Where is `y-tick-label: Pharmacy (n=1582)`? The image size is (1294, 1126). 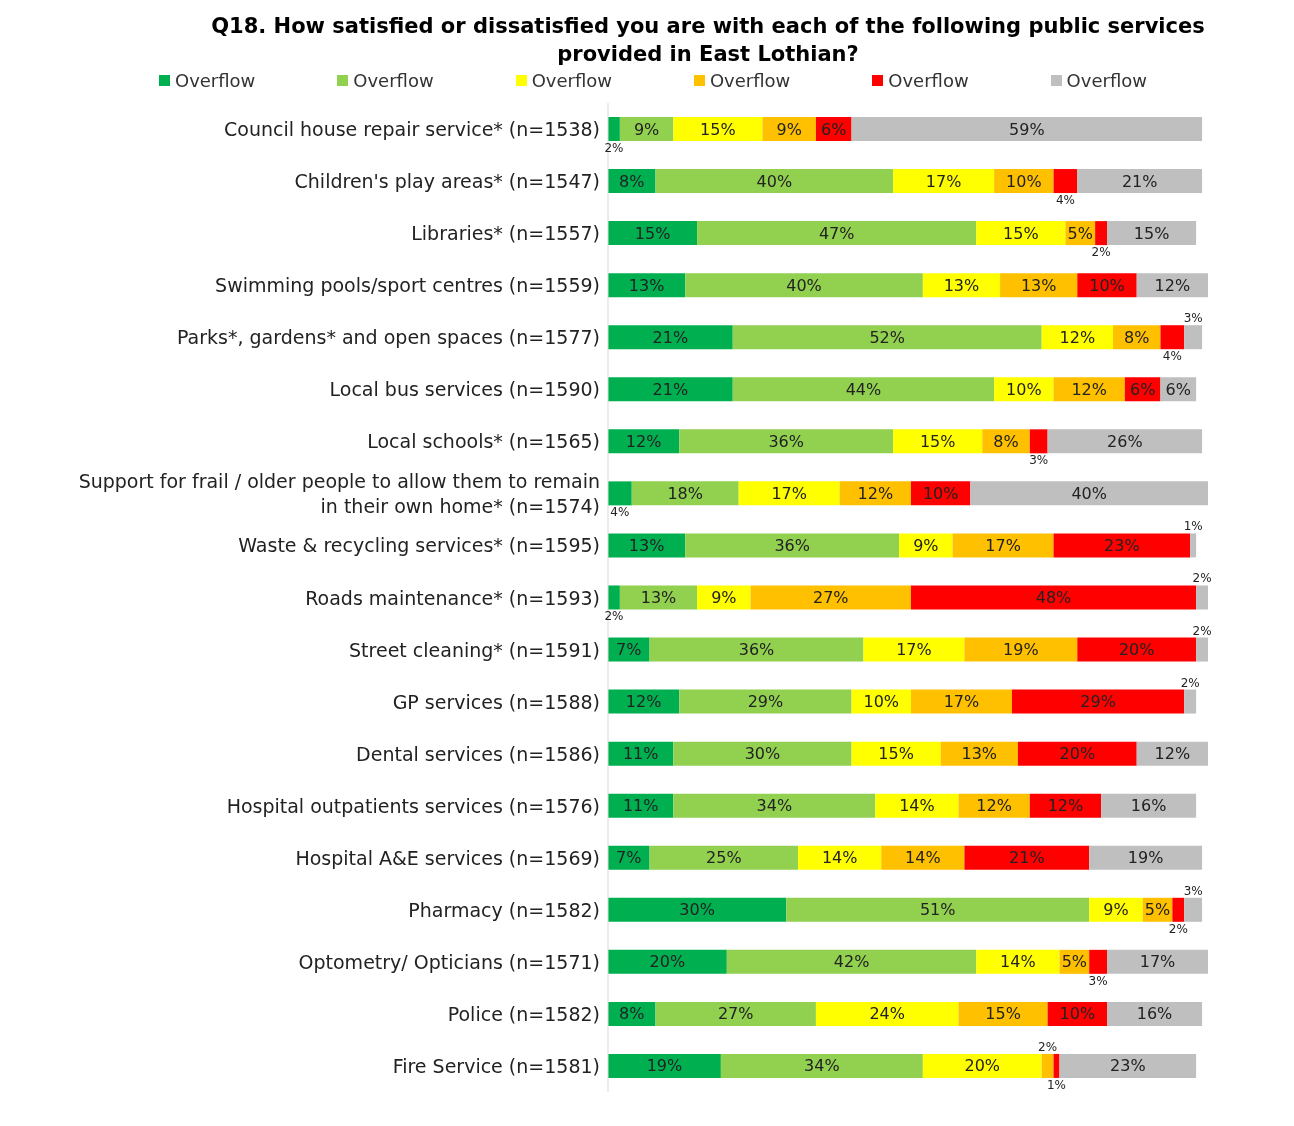
y-tick-label: Pharmacy (n=1582) is located at coordinates (504, 909).